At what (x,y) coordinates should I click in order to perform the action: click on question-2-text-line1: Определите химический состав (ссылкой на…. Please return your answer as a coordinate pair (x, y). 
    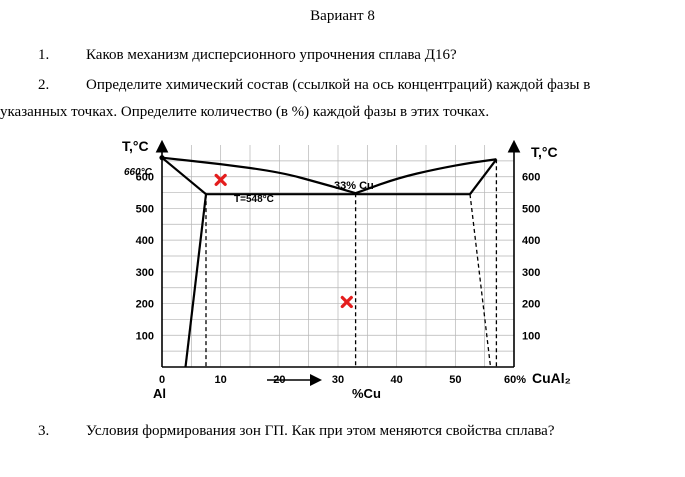
    Looking at the image, I should click on (338, 85).